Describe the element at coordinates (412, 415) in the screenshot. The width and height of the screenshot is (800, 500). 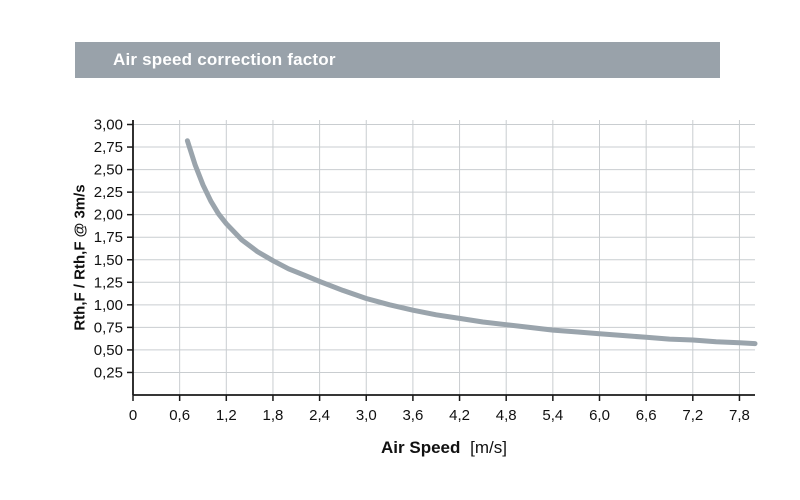
I see `svg-text: 3,6` at that location.